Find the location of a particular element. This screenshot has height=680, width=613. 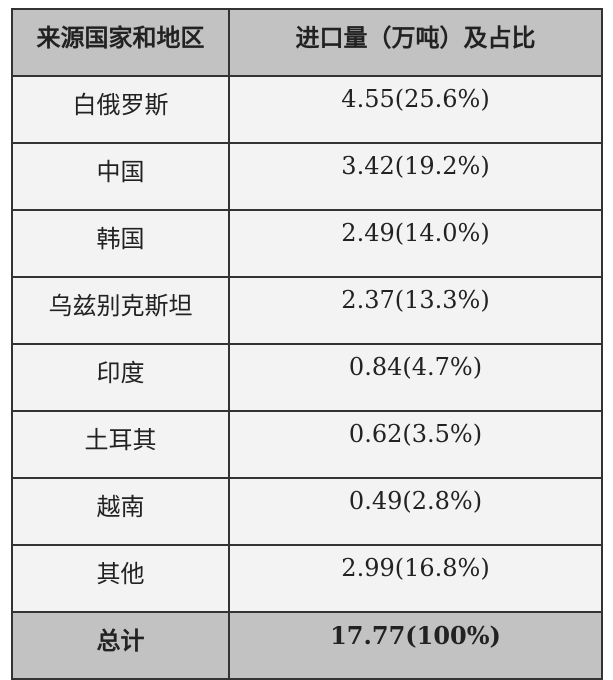

total-label: 总计 is located at coordinates (120, 645).